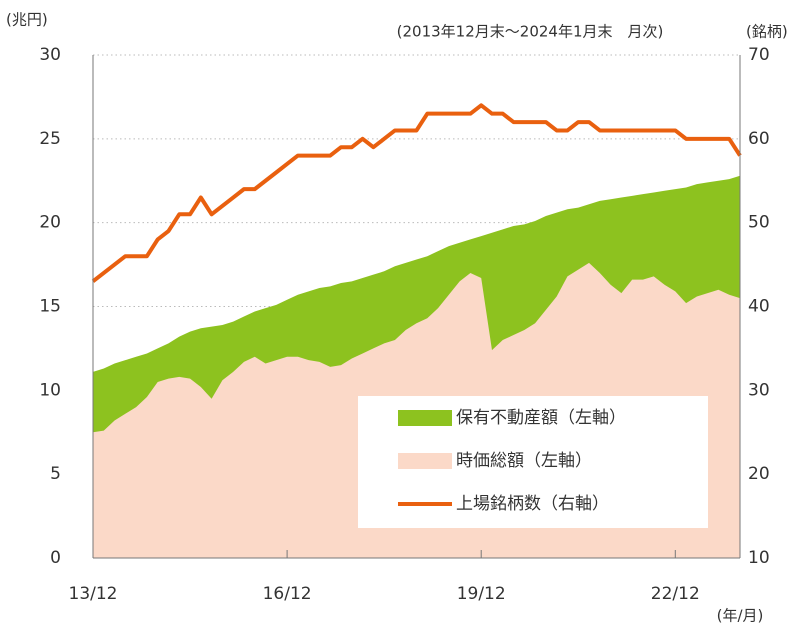 Image resolution: width=809 pixels, height=630 pixels. What do you see at coordinates (759, 474) in the screenshot?
I see `y2-tick-label: 20` at bounding box center [759, 474].